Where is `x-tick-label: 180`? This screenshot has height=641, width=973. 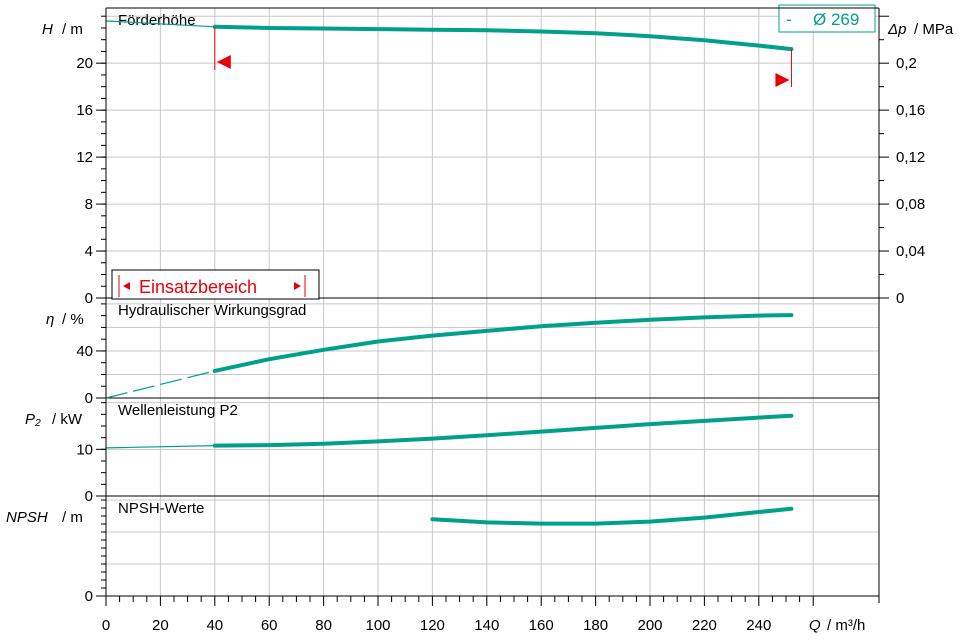 x-tick-label: 180 is located at coordinates (595, 625).